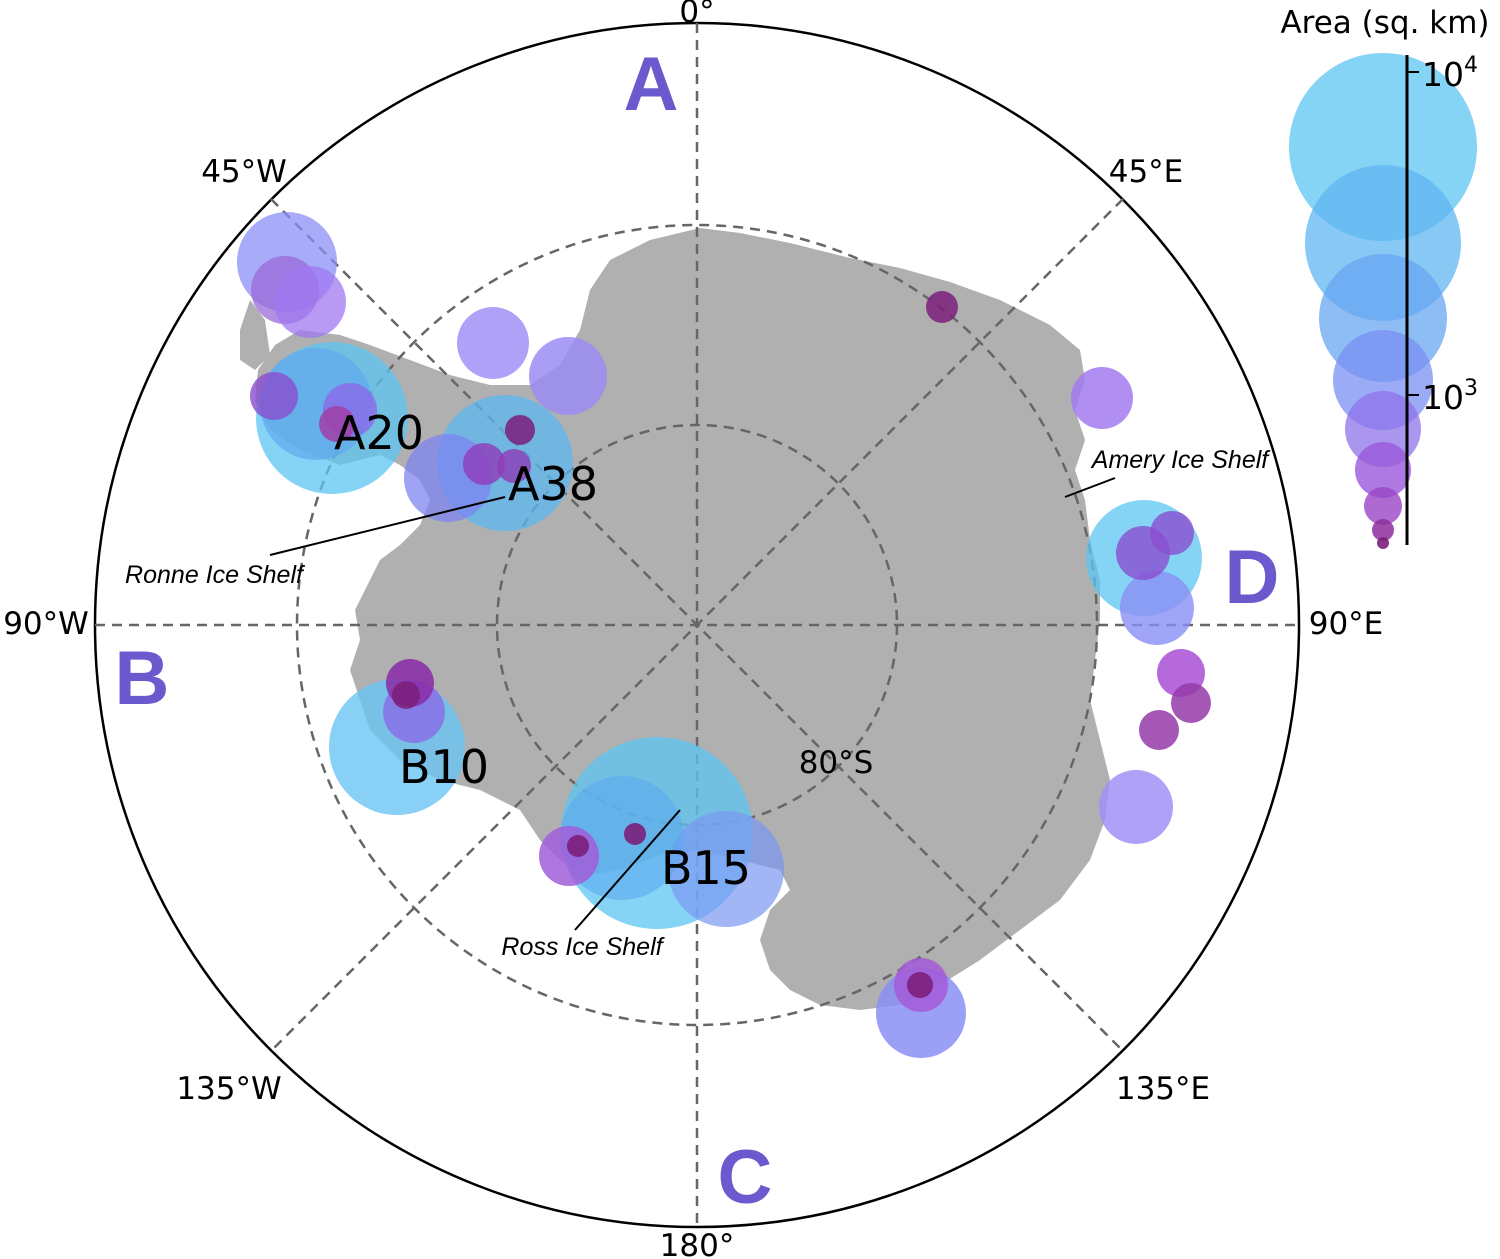 The height and width of the screenshot is (1259, 1500). I want to click on shelf-label-ronne: Ronne Ice Shelf, so click(215, 575).